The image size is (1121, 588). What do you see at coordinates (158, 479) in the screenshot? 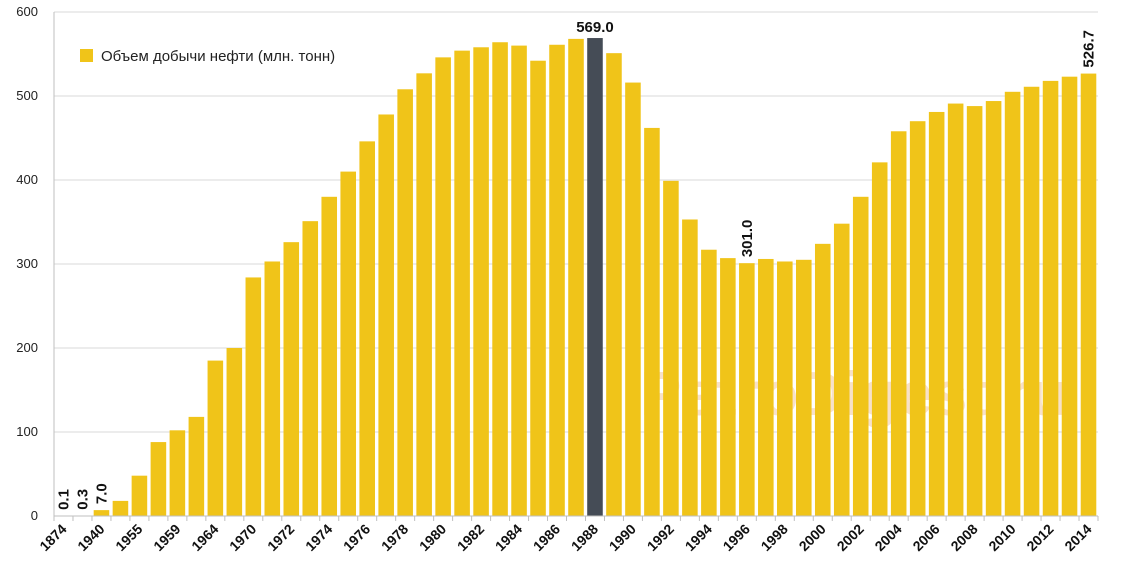
I see `bar-1957` at bounding box center [158, 479].